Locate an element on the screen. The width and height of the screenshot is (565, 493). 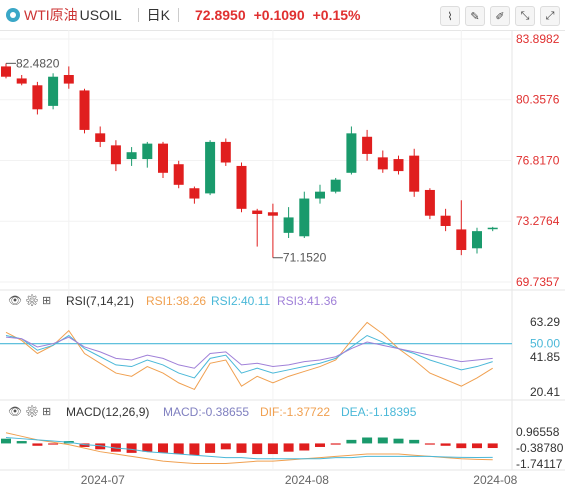
symbol-code: USOIL is located at coordinates (100, 15).